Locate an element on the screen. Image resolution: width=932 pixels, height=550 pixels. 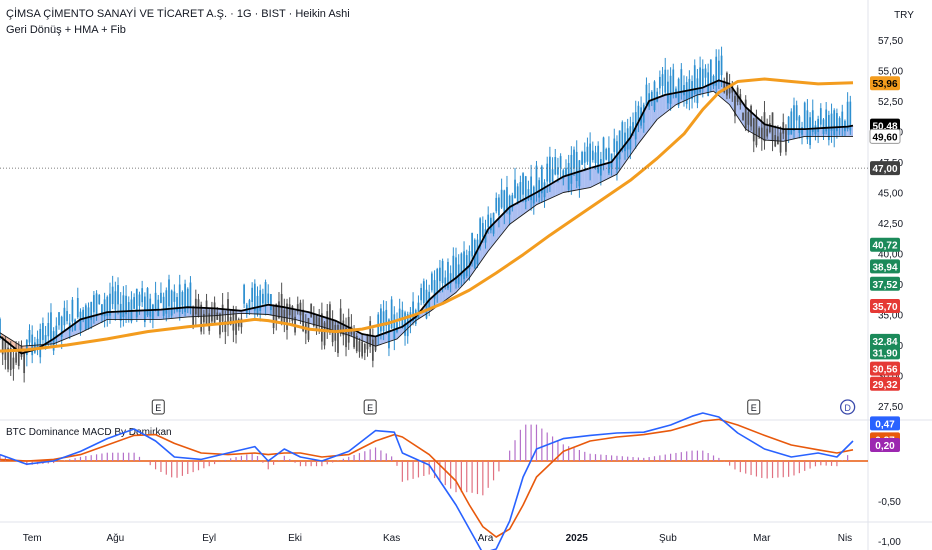
macd-badge is located at coordinates (885, 445).